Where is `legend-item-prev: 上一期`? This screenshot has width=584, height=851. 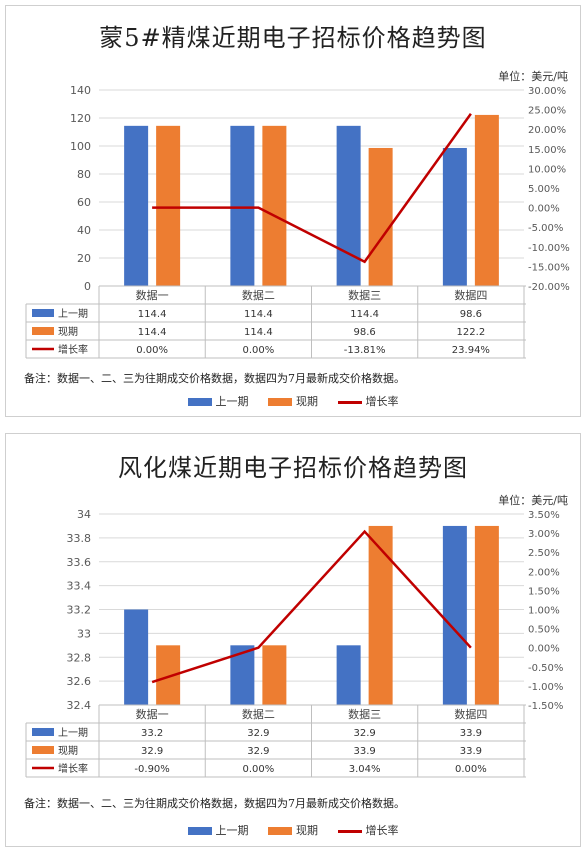 legend-item-prev: 上一期 is located at coordinates (218, 830).